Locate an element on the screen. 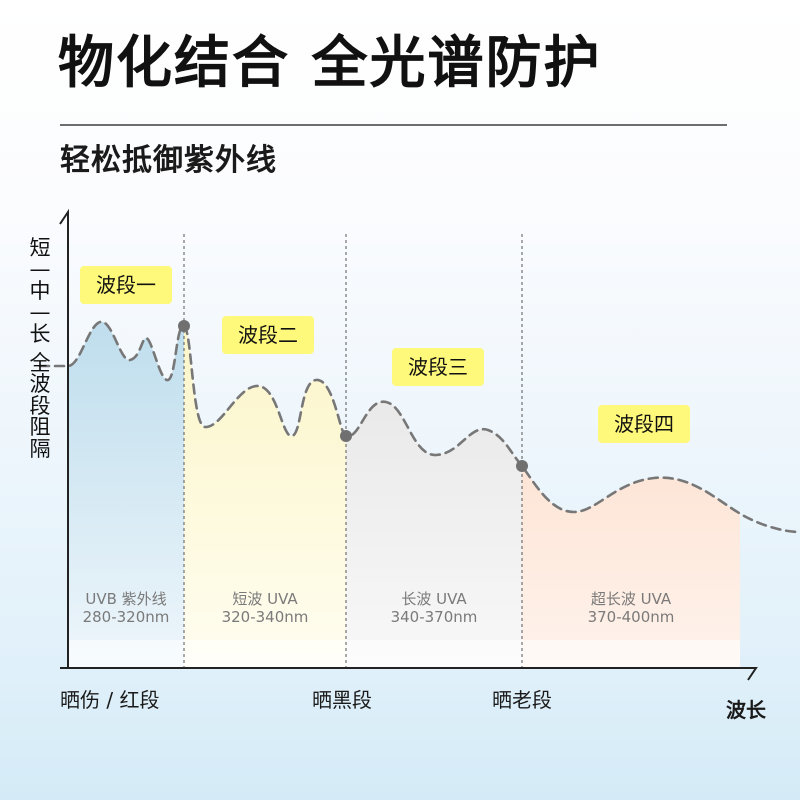  band-1-fill is located at coordinates (126, 494).